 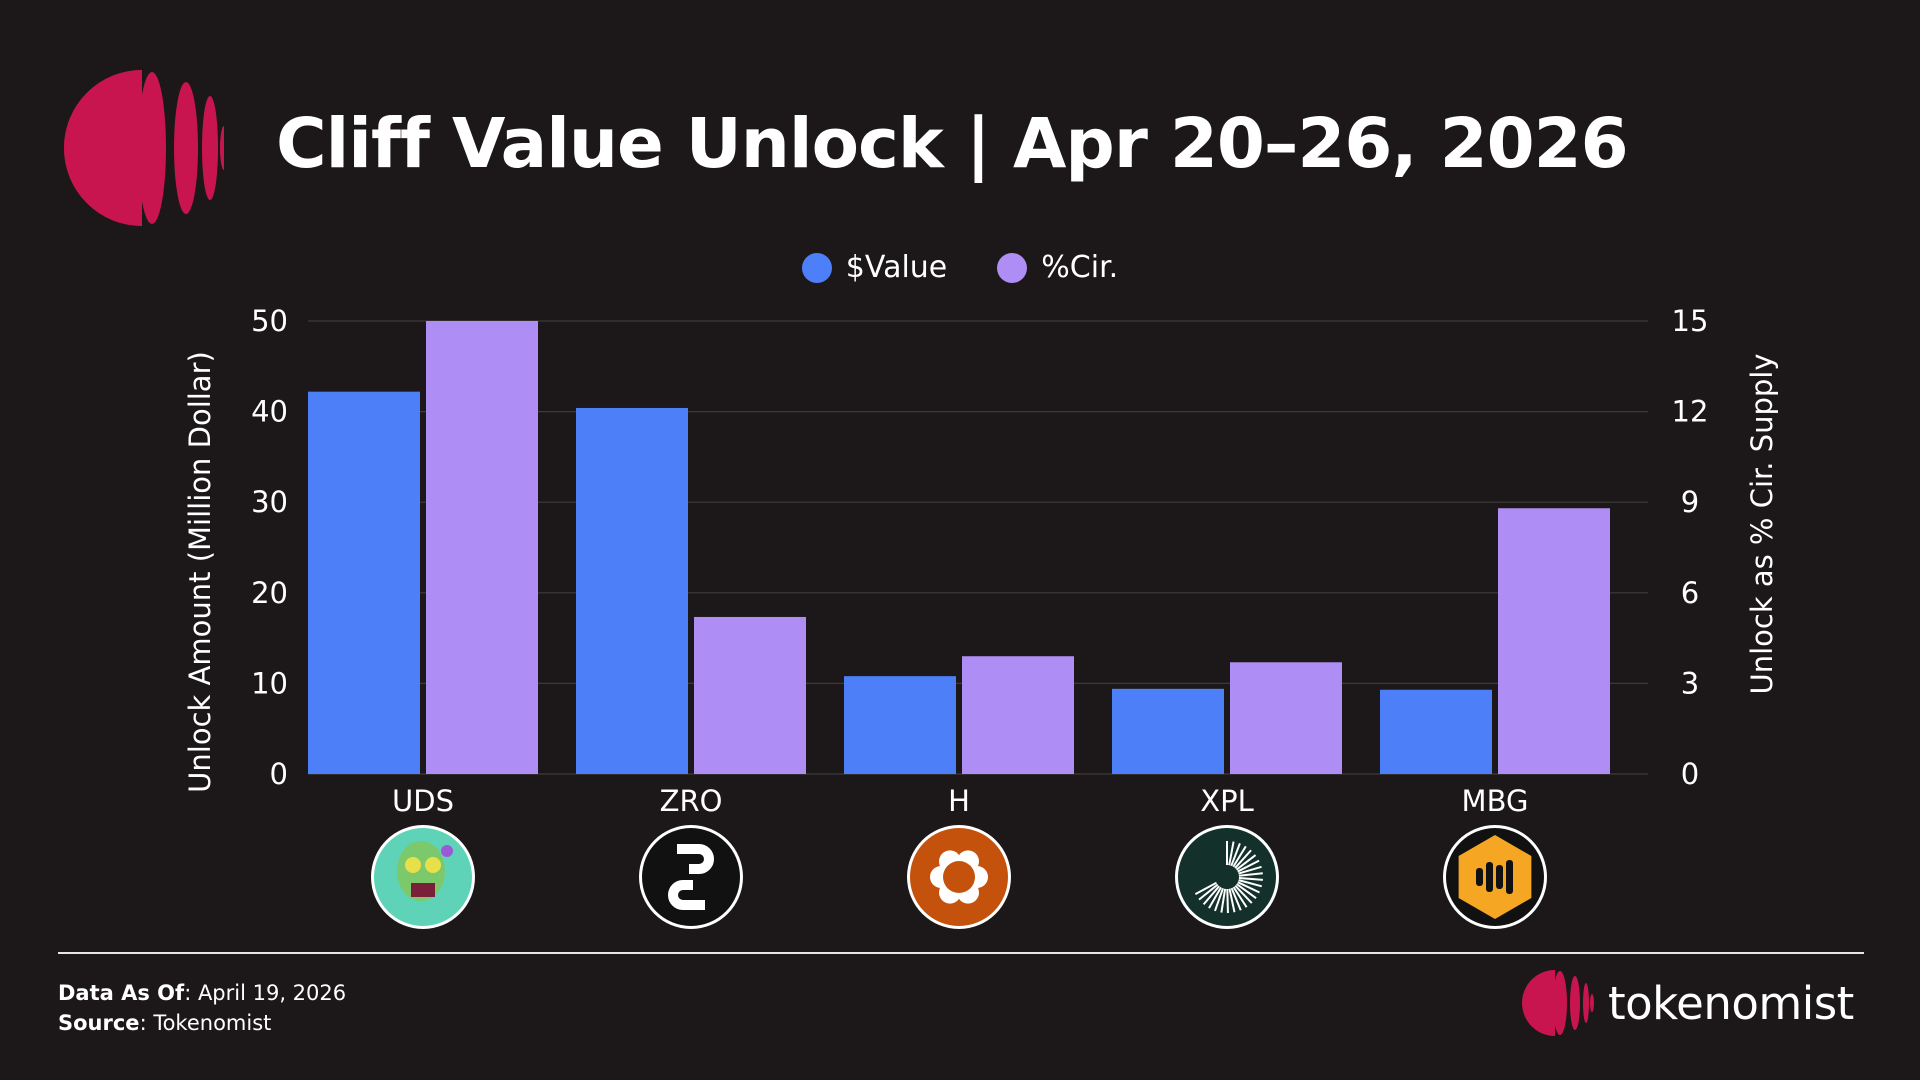 What do you see at coordinates (269, 683) in the screenshot?
I see `y-tick-label: 10` at bounding box center [269, 683].